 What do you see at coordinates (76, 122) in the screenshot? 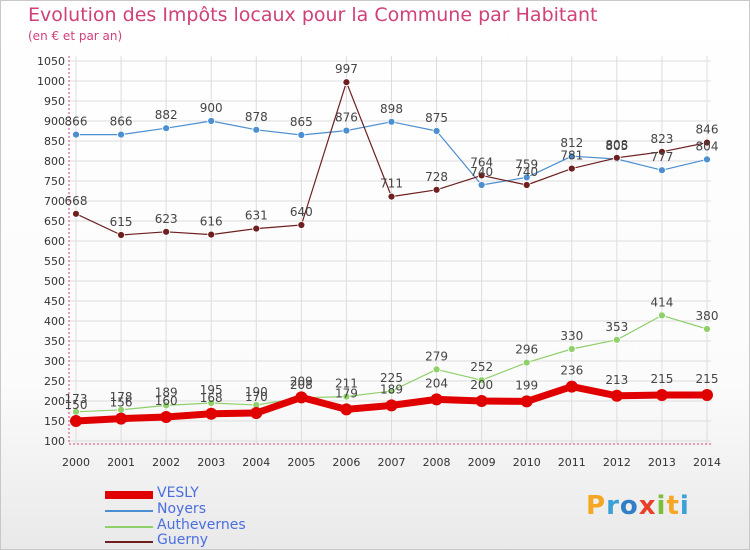
I see `data-label-noyers-2000: 866` at bounding box center [76, 122].